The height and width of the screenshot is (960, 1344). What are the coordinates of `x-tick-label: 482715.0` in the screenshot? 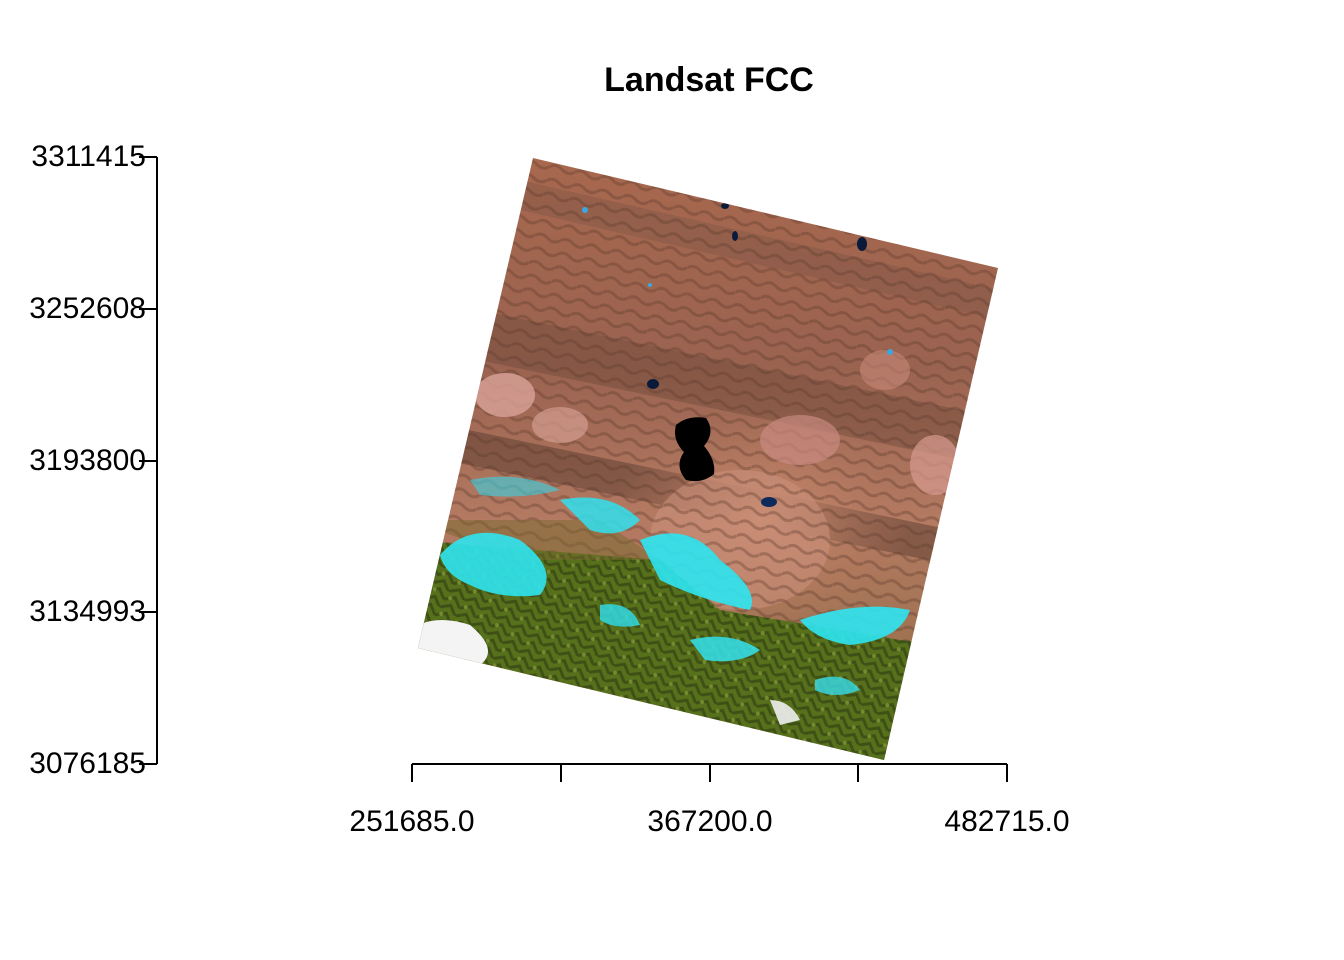 It's located at (1007, 821).